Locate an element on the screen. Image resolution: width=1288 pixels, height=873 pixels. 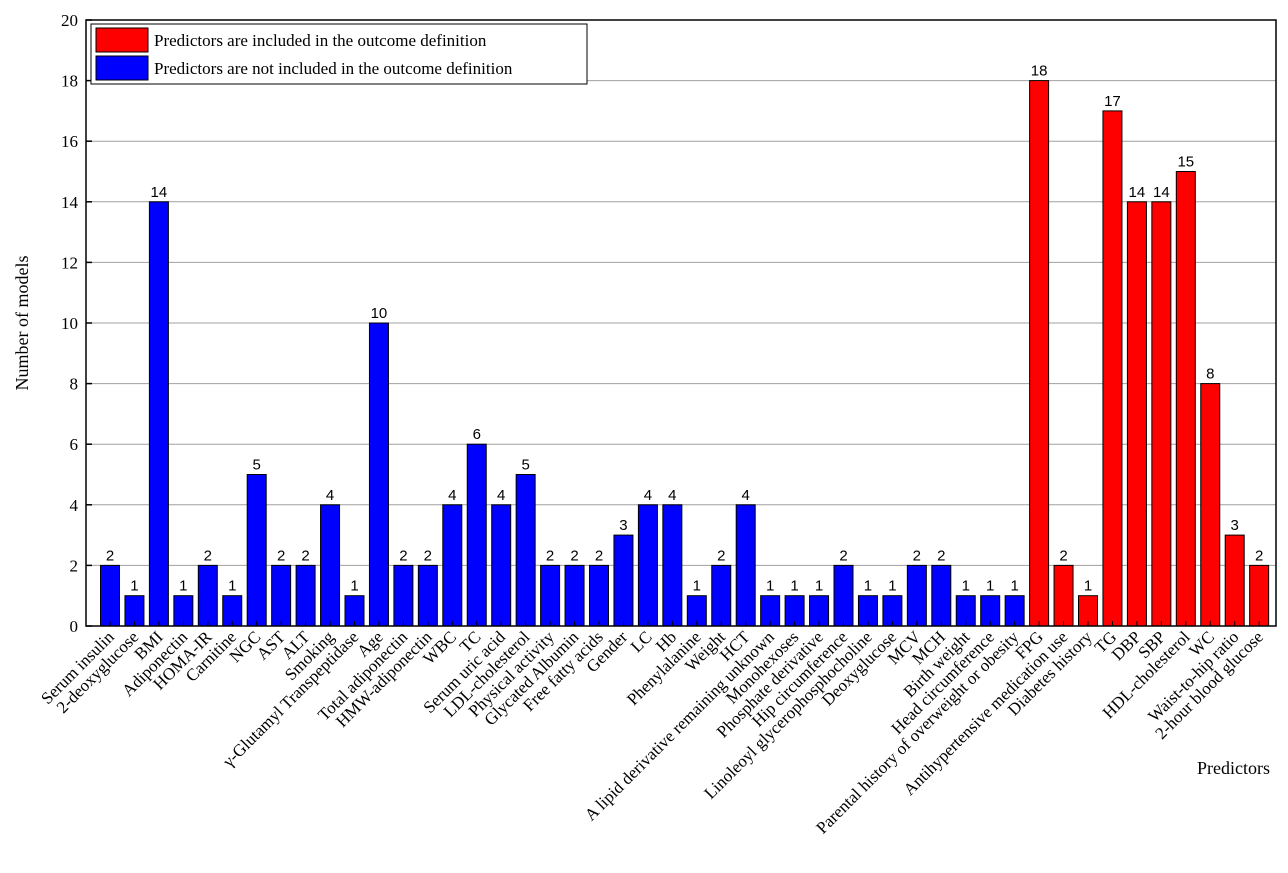
data-label: 10 is located at coordinates (379, 313).